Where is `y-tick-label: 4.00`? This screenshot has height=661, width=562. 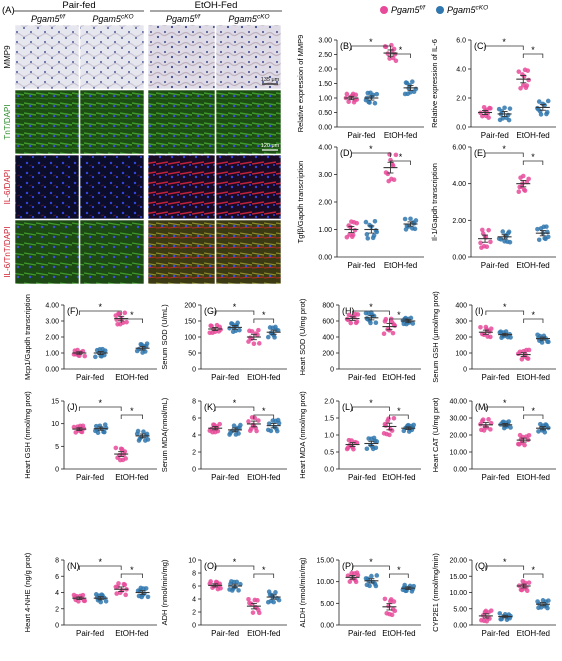
y-tick-label: 4.00 is located at coordinates (459, 184).